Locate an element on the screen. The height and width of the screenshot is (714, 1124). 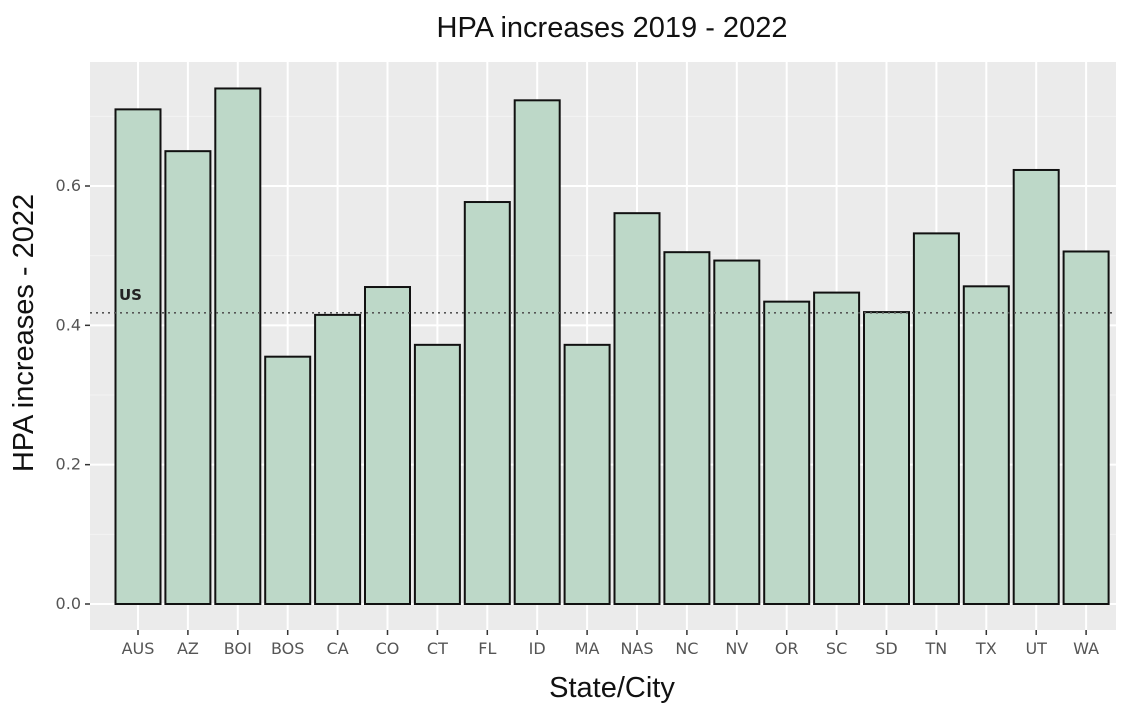
bar-ut is located at coordinates (1036, 387).